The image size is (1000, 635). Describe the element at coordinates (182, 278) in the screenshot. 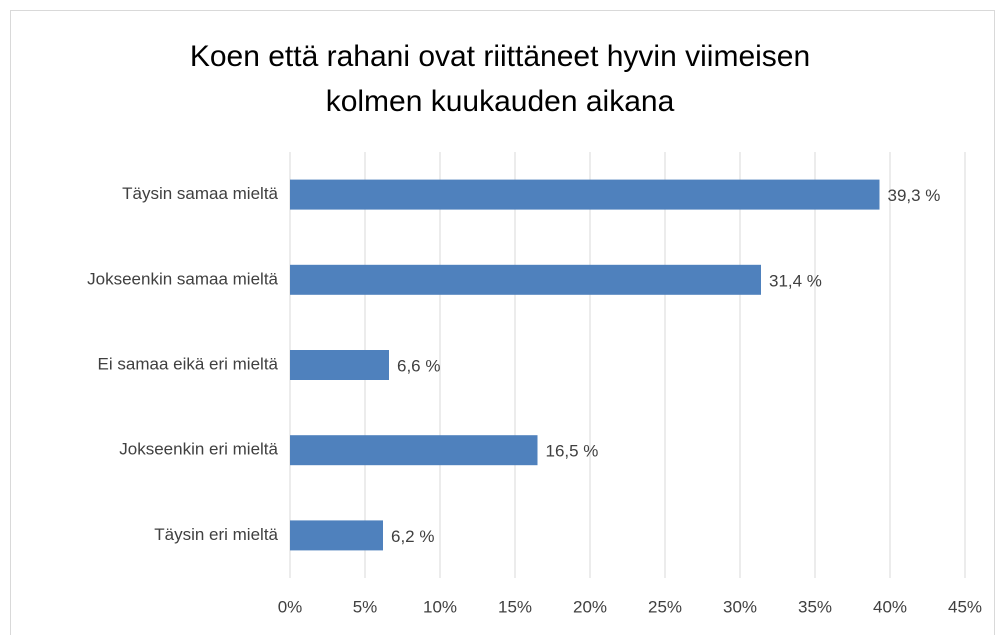

I see `y-tick-label: Jokseenkin samaa mieltä` at that location.